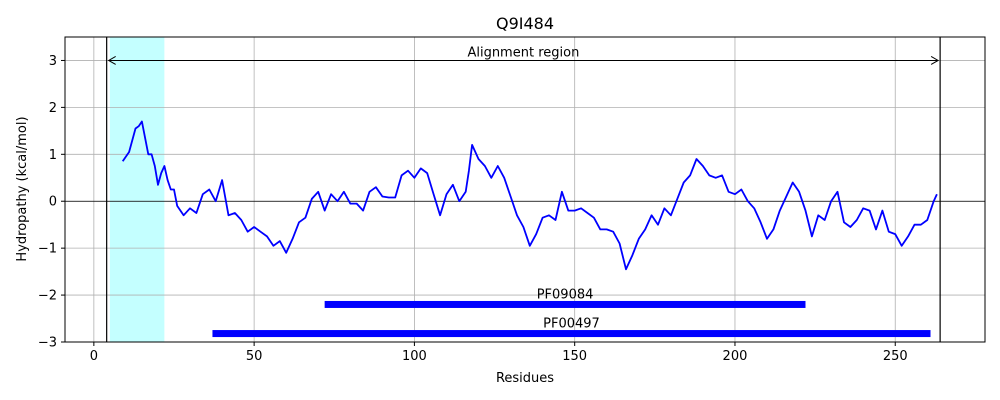 The height and width of the screenshot is (400, 1000). Describe the element at coordinates (895, 356) in the screenshot. I see `x-tick-label: 250` at that location.